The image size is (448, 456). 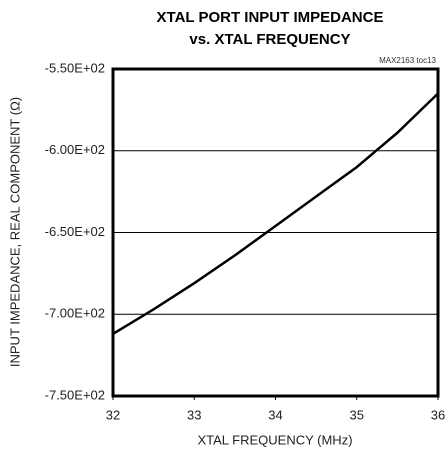 I want to click on y-tick-label: -7.00E+02, so click(x=75, y=313).